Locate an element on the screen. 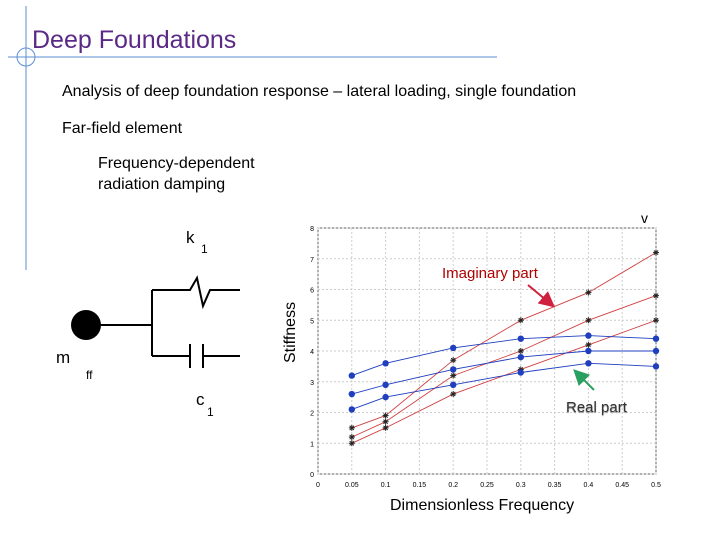 This screenshot has height=540, width=720. x-tick-label: 0.15 is located at coordinates (420, 485).